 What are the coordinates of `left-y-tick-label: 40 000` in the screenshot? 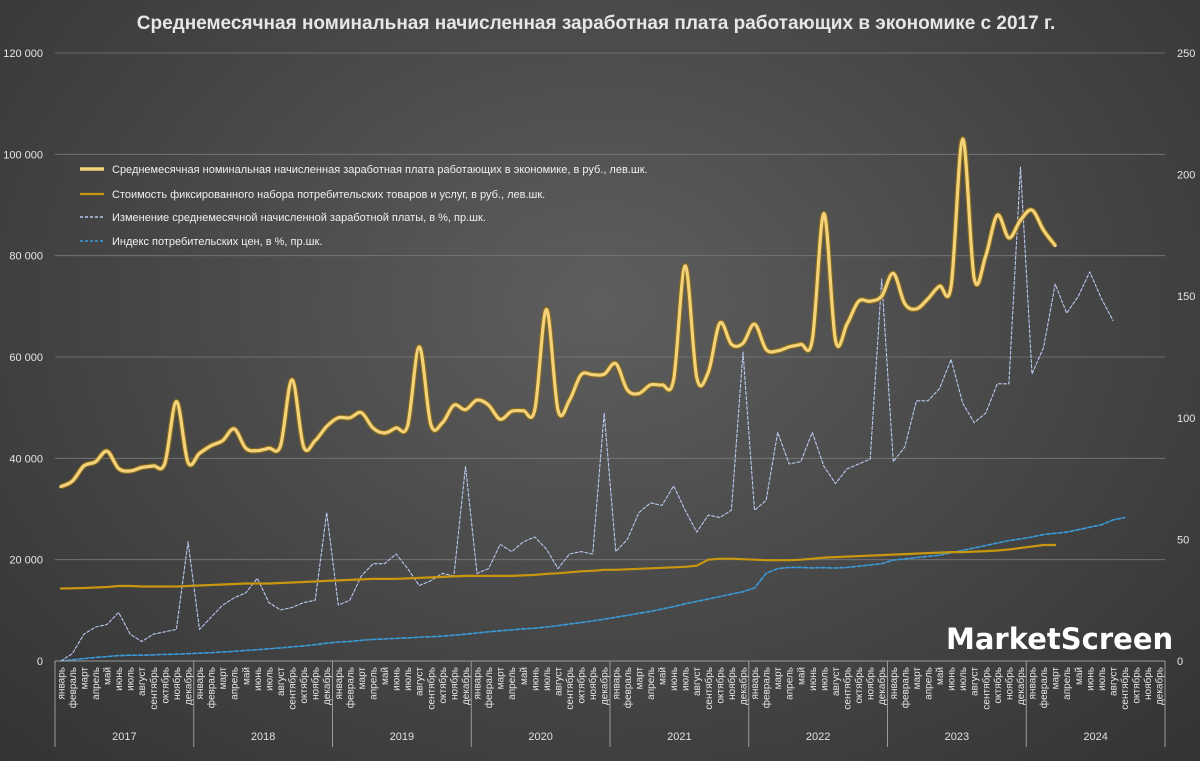 It's located at (26, 459).